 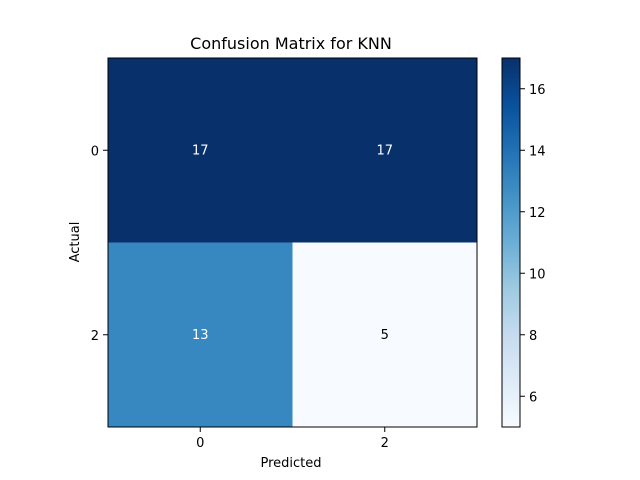 I want to click on chart-title: Confusion Matrix for KNN, so click(x=291, y=43).